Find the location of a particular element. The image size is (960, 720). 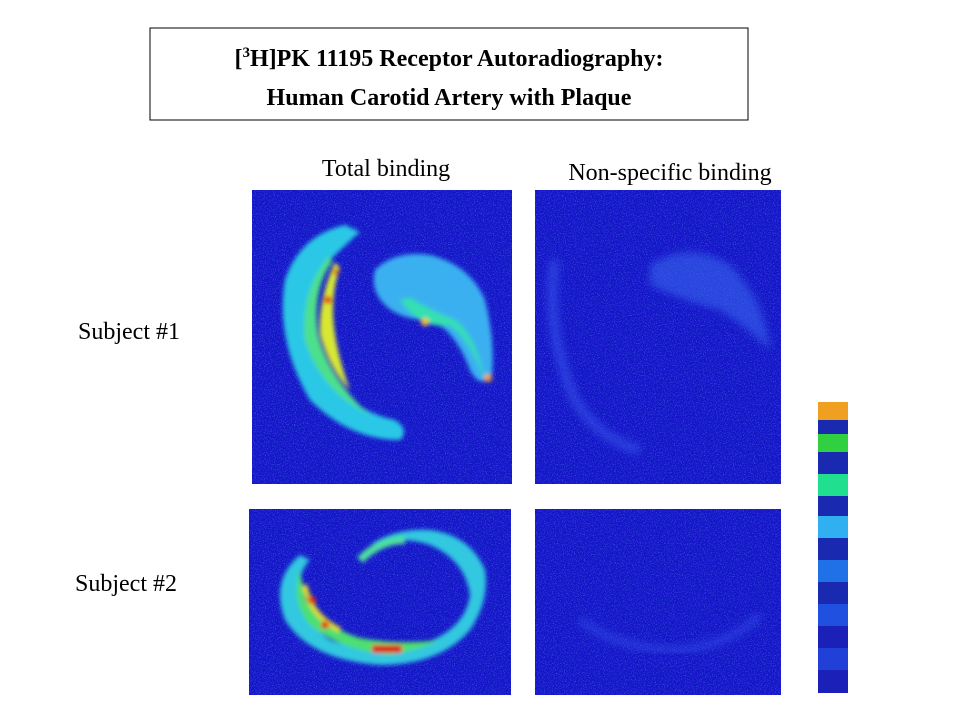

title-line-2: Human Carotid Artery with Plaque is located at coordinates (449, 98).